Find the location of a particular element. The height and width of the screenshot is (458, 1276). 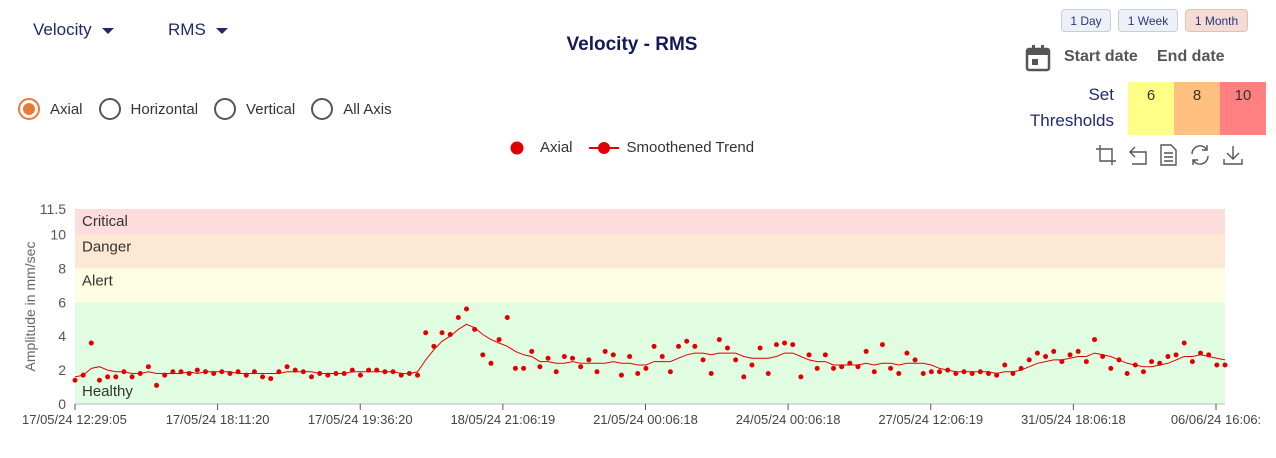

refresh-icon is located at coordinates (1200, 155).